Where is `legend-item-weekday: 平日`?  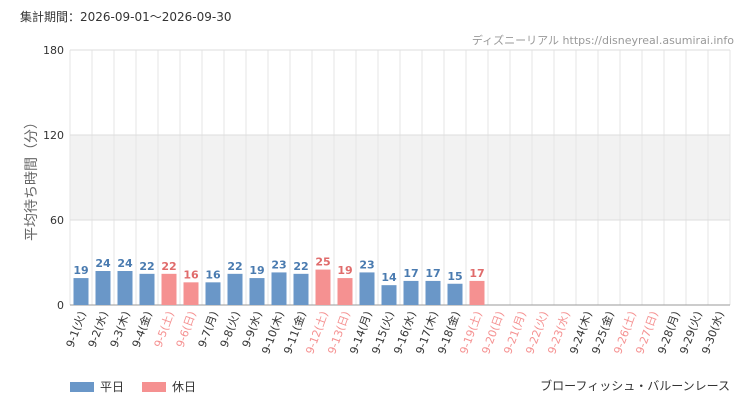
legend-item-weekday: 平日 is located at coordinates (97, 386).